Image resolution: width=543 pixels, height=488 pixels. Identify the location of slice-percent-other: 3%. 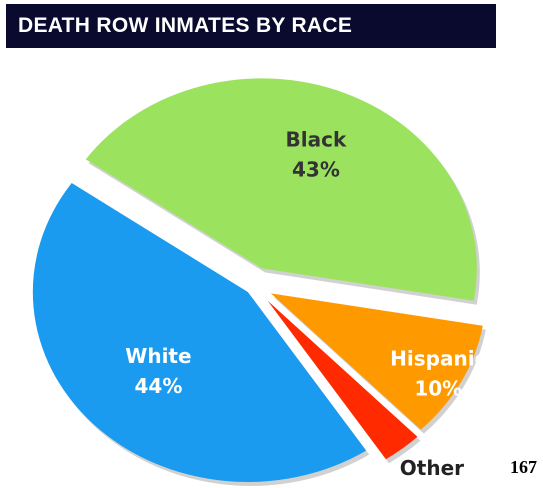
(432, 487).